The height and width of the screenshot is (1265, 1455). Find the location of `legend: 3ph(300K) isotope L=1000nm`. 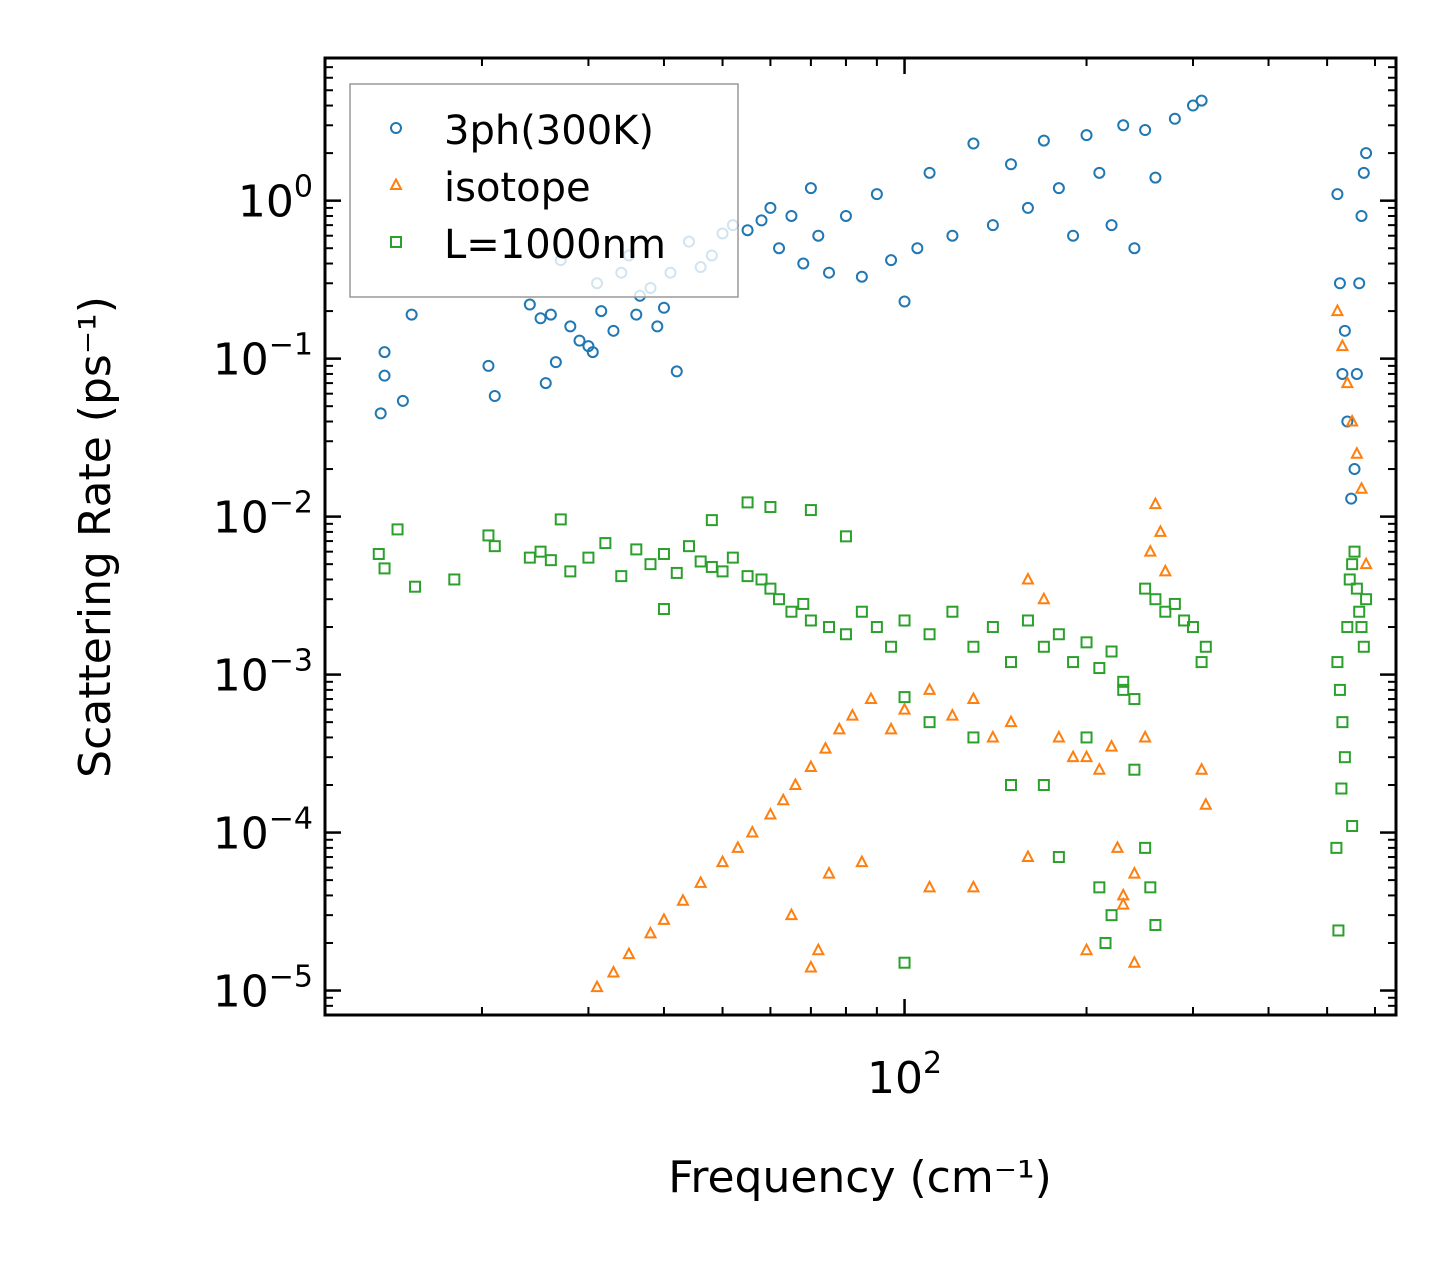

legend: 3ph(300K) isotope L=1000nm is located at coordinates (544, 190).